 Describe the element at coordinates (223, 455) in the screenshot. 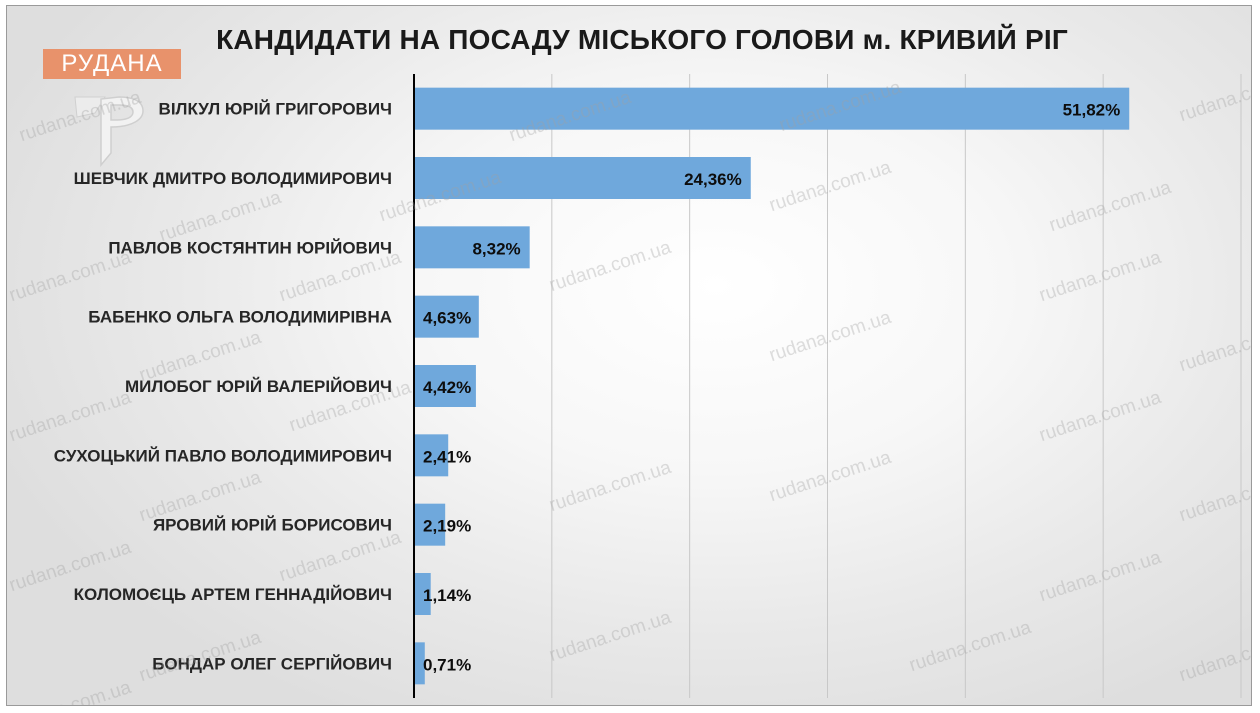

I see `category-label-5: СУХОЦЬКИЙ ПАВЛО ВОЛОДИМИРОВИЧ` at that location.